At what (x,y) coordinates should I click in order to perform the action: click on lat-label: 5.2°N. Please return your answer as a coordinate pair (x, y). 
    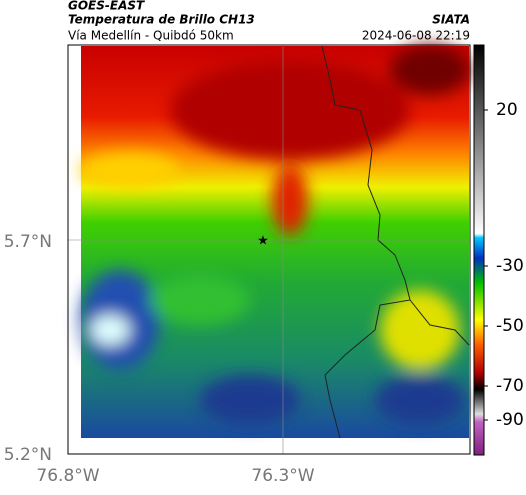
    Looking at the image, I should click on (28, 455).